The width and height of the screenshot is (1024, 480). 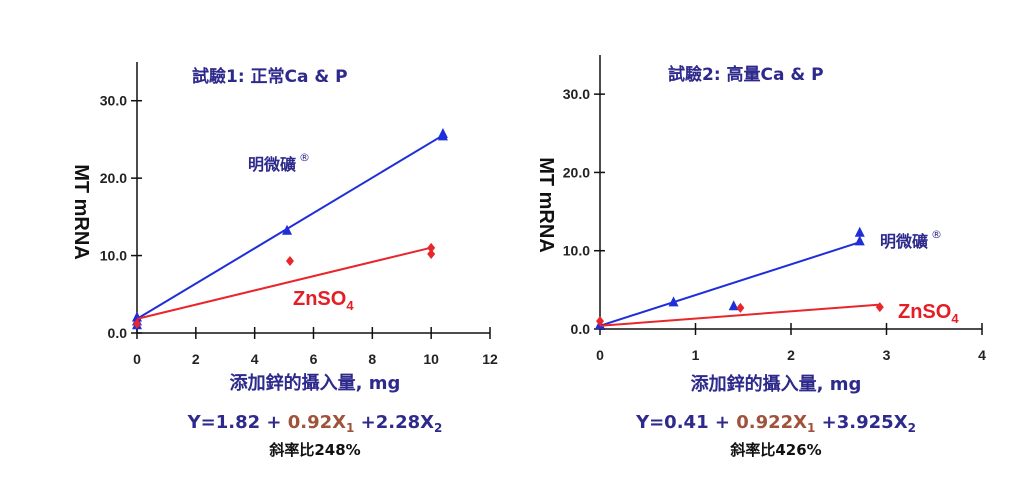 What do you see at coordinates (372, 359) in the screenshot?
I see `x-tick-label: 8` at bounding box center [372, 359].